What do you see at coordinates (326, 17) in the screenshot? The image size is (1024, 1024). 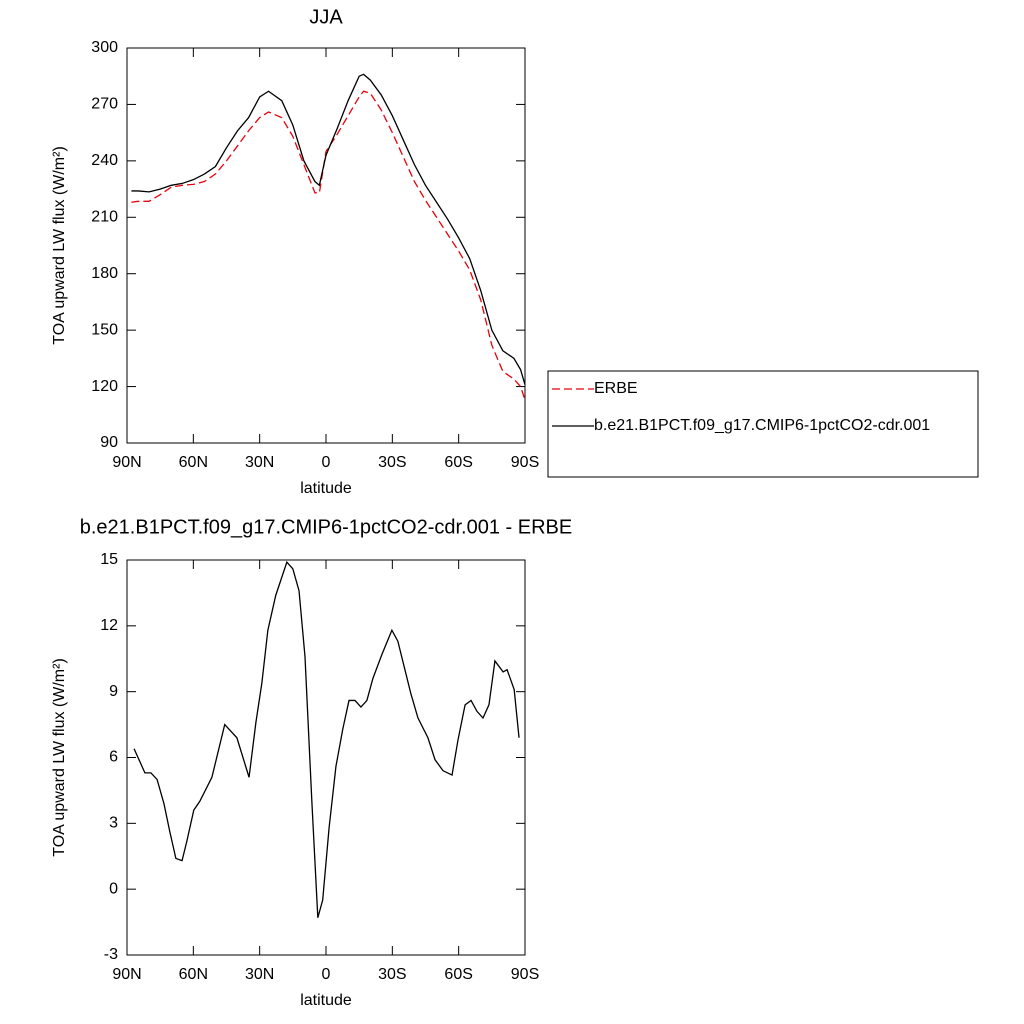 I see `chart-title: JJA` at bounding box center [326, 17].